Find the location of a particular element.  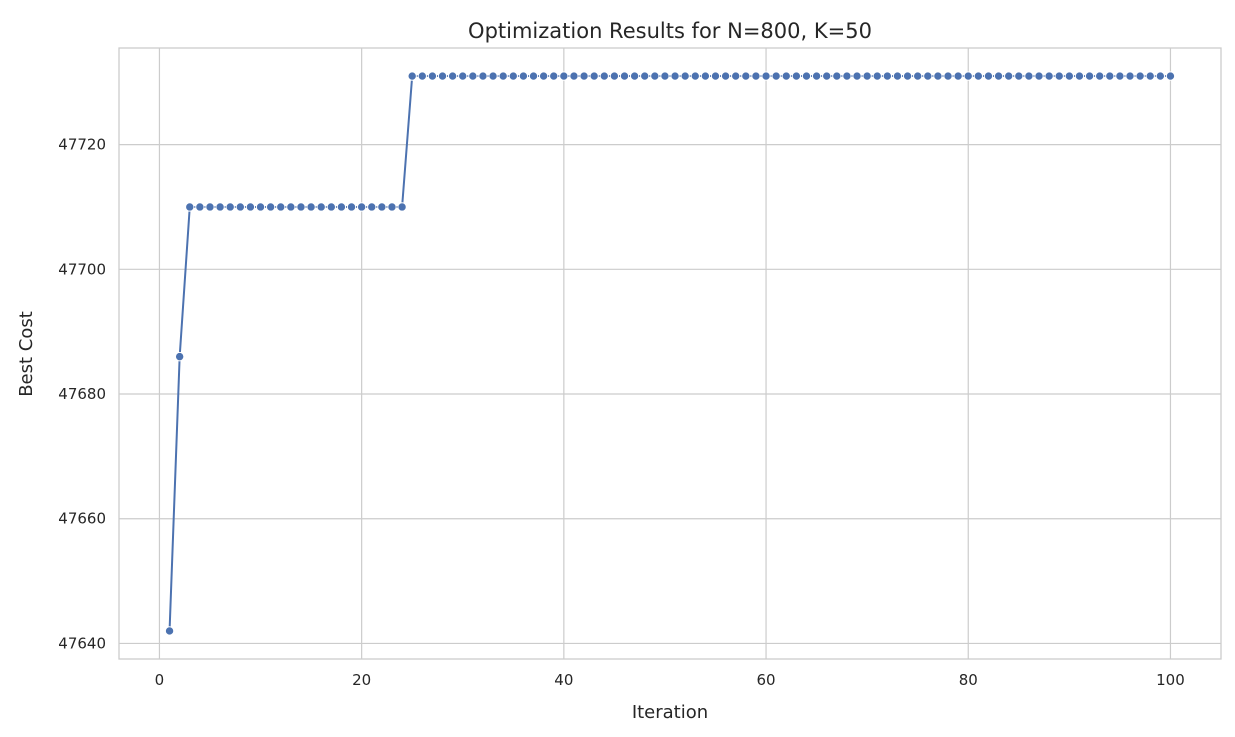

y-axis-label: Best Cost is located at coordinates (26, 354).